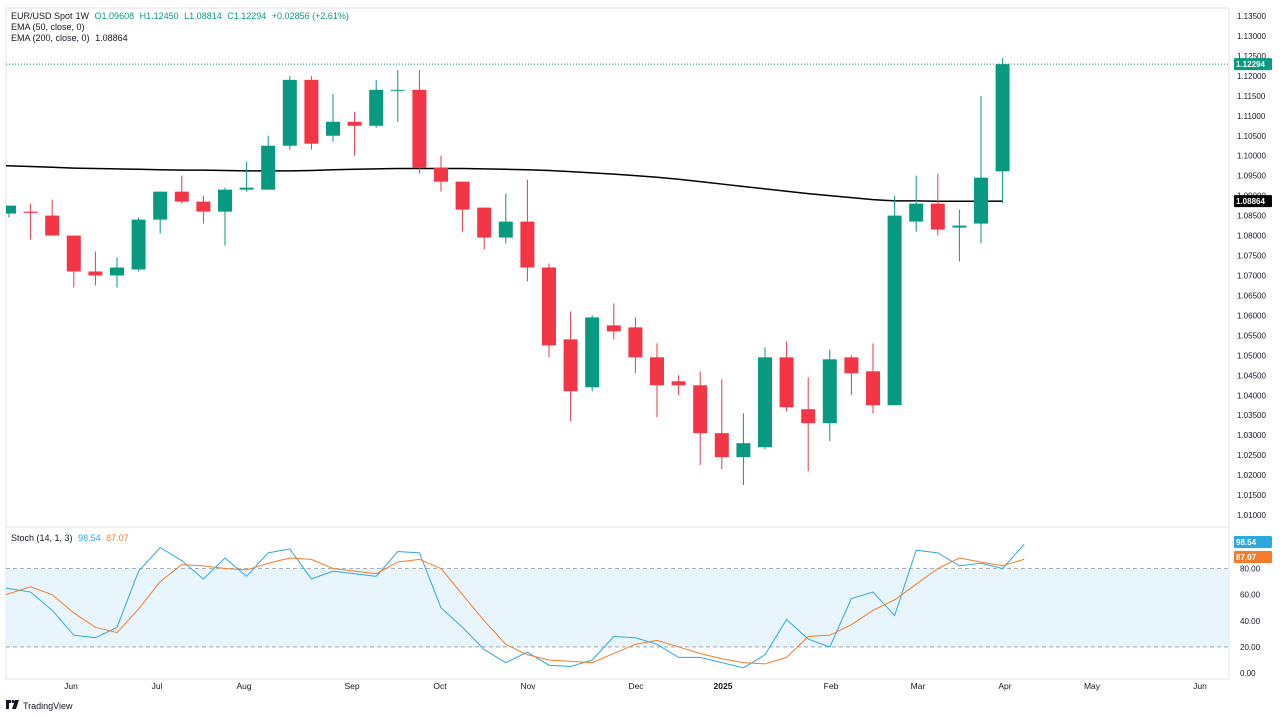  Describe the element at coordinates (1004, 686) in the screenshot. I see `time-tick-label: Apr` at that location.